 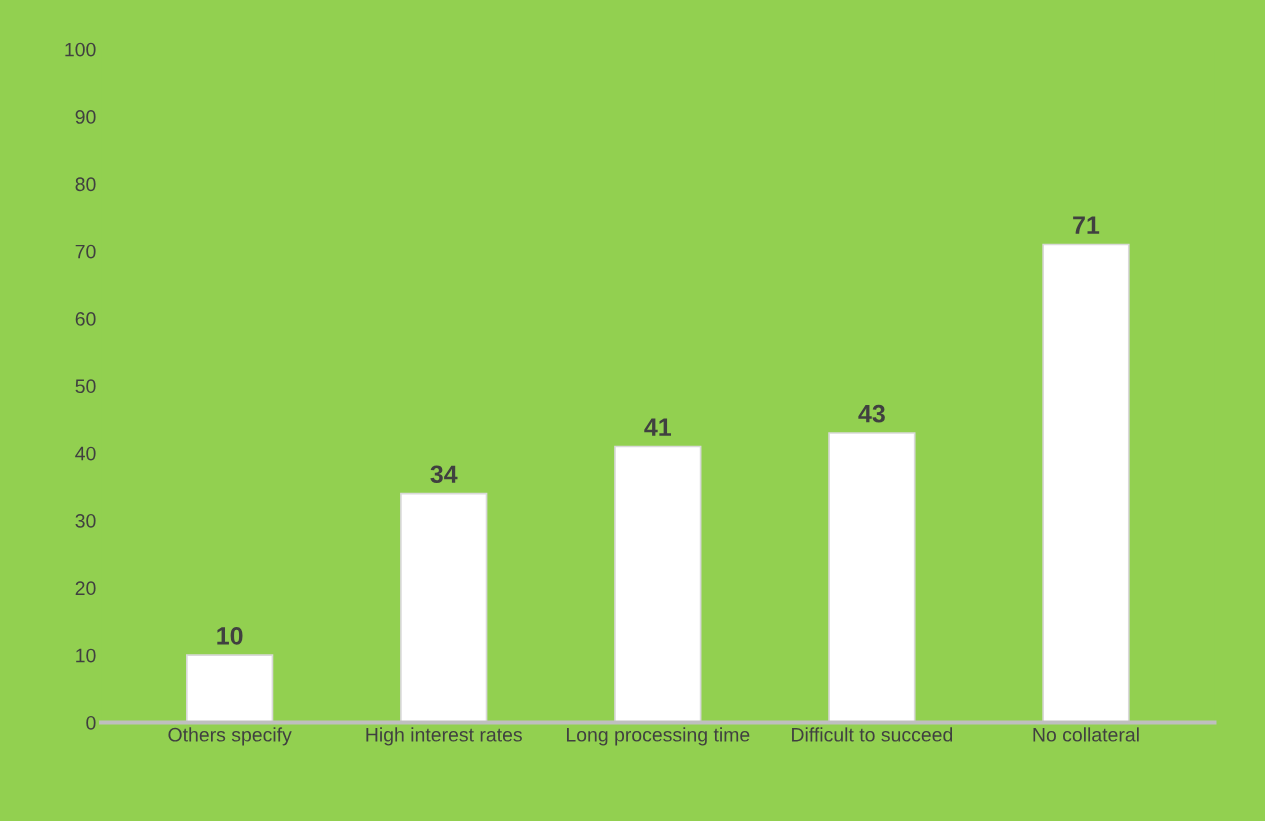 I want to click on x-tick-label: High interest rates, so click(x=444, y=736).